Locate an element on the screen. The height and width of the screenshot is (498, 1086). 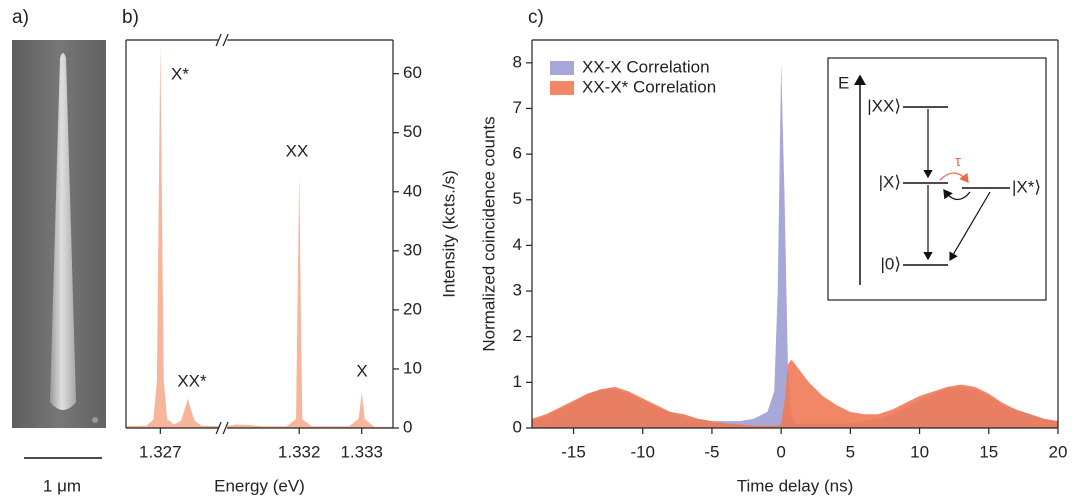
y-tick-label: 20 is located at coordinates (412, 308).